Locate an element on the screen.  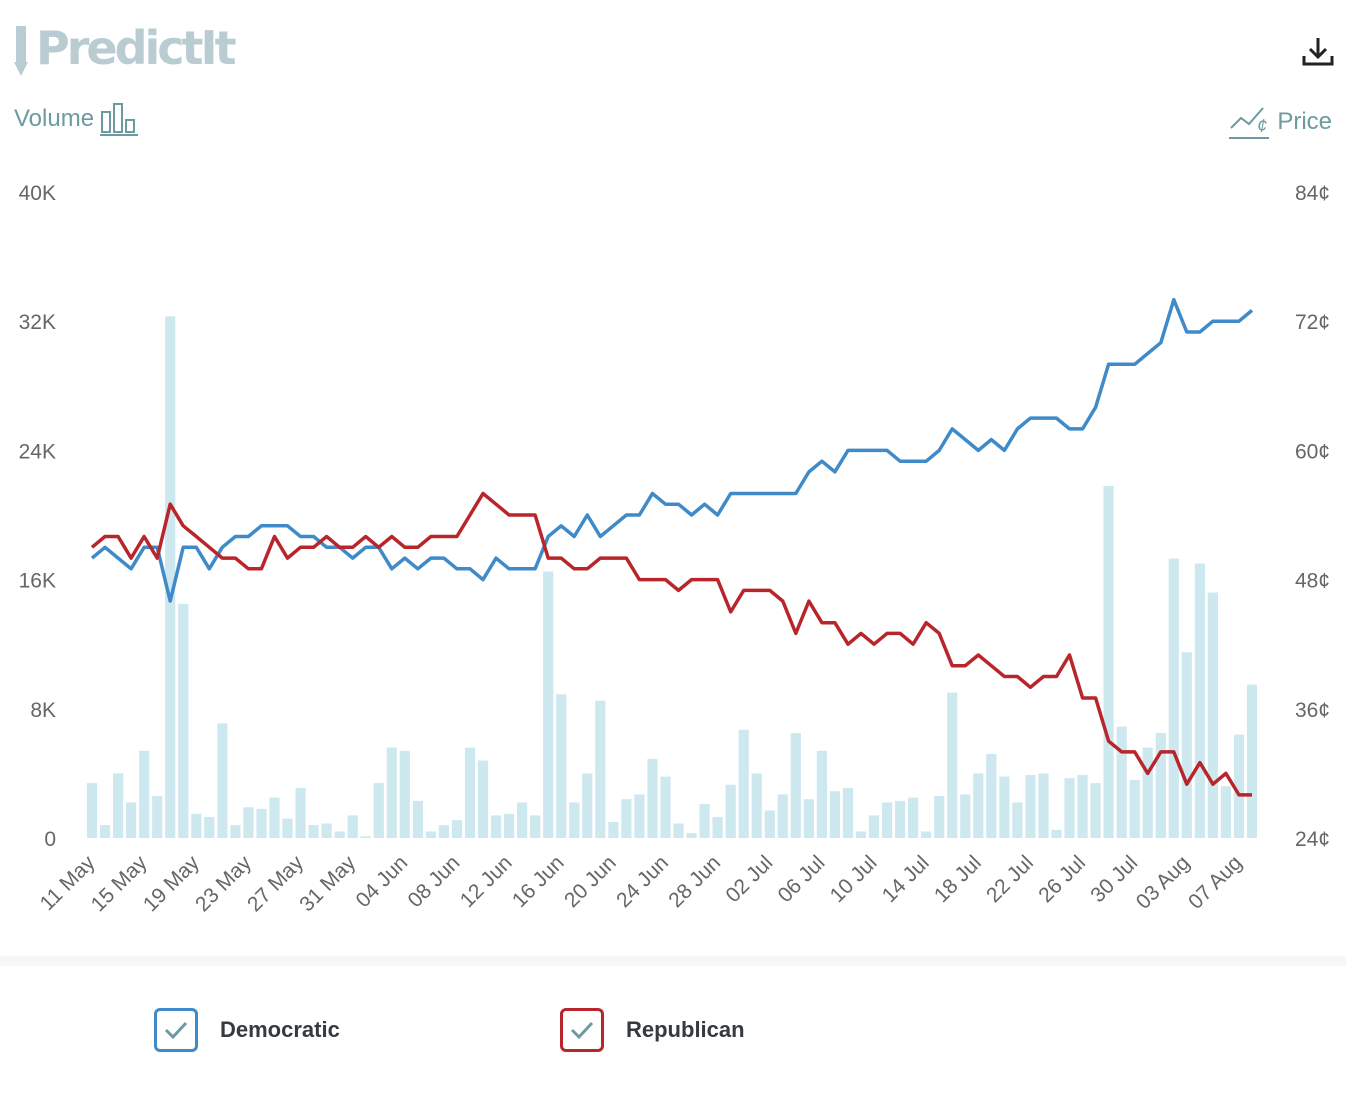
download-icon is located at coordinates (1318, 52).